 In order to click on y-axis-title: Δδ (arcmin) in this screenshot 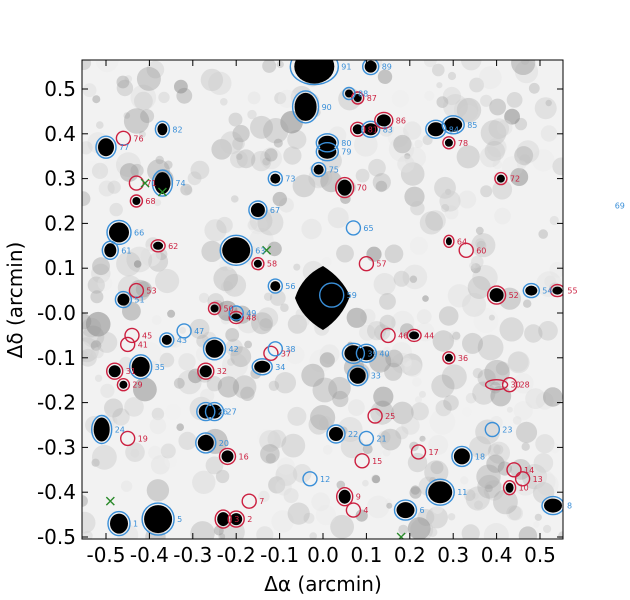, I will do `click(15, 300)`.